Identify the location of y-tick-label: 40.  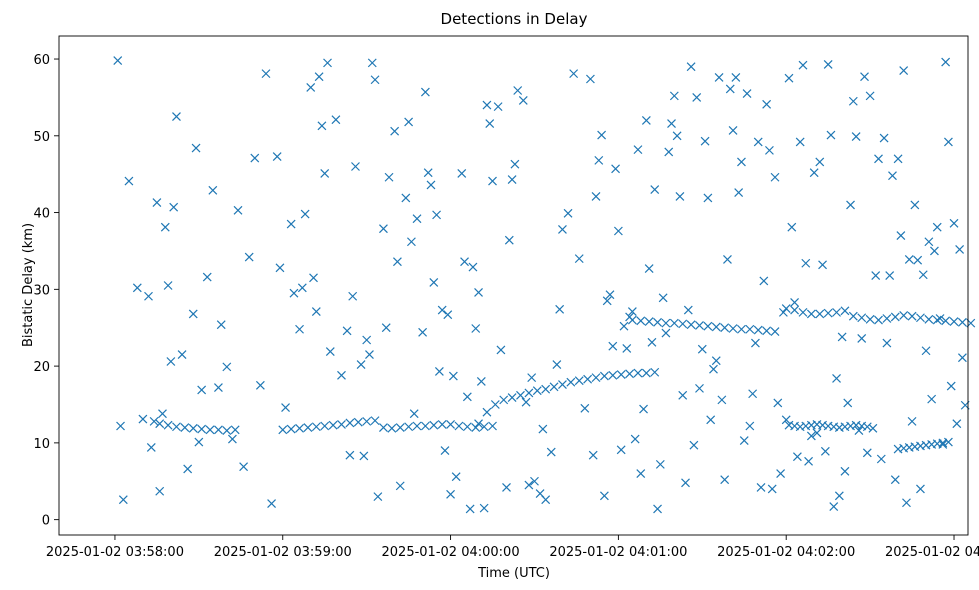
(41, 214).